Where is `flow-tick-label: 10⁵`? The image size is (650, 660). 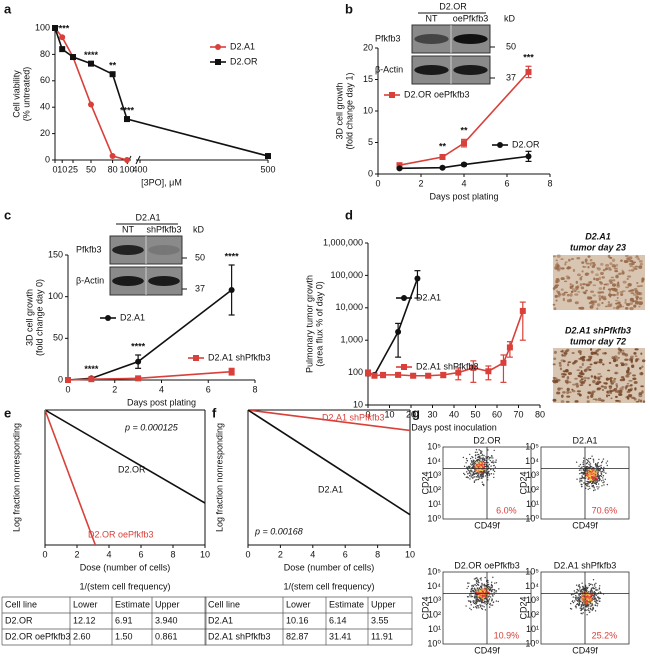 flow-tick-label: 10⁵ is located at coordinates (434, 446).